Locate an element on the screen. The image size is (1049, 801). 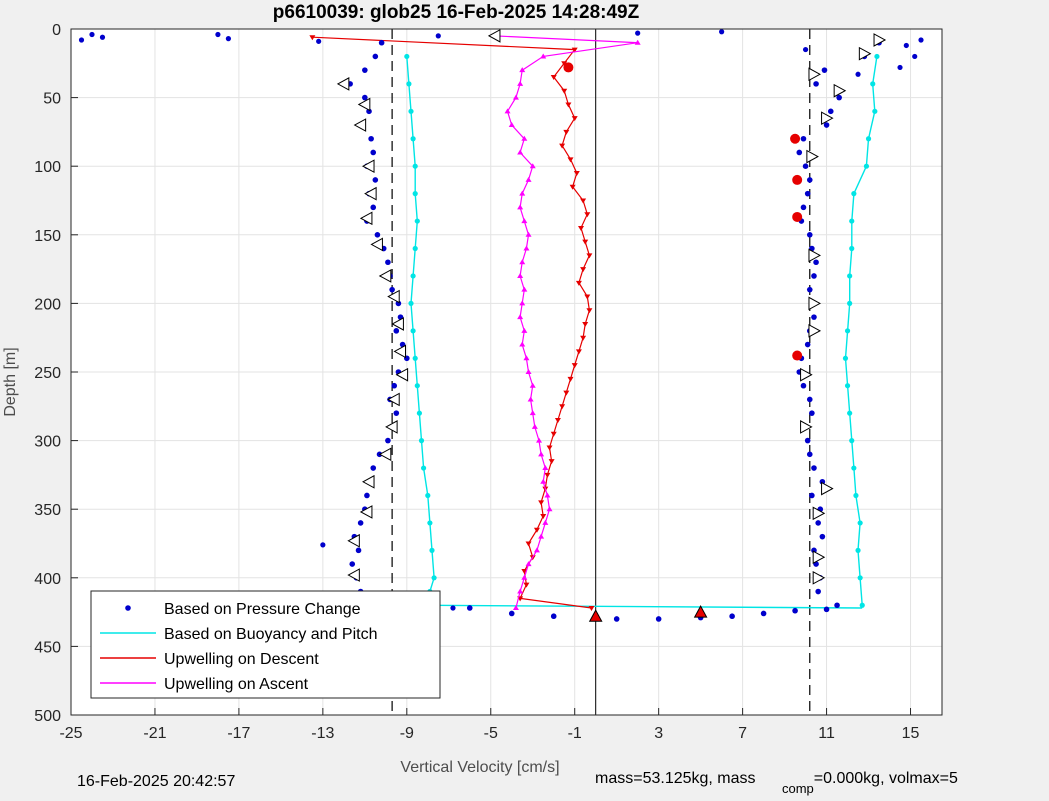
y-tick-label-9: 450 is located at coordinates (47, 647).